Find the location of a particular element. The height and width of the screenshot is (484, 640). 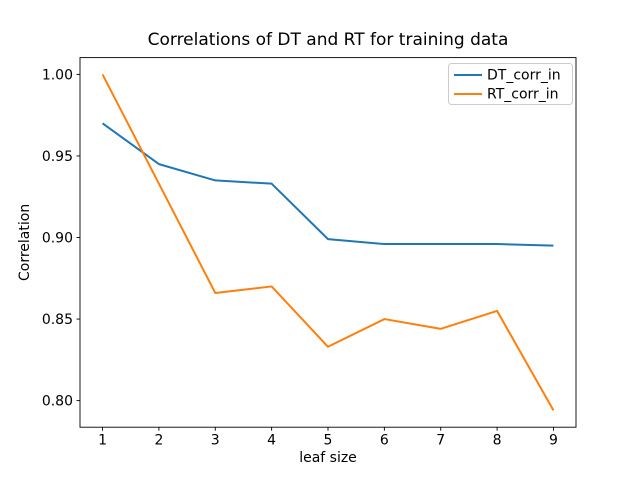

x-tick-label: 3 is located at coordinates (215, 441).